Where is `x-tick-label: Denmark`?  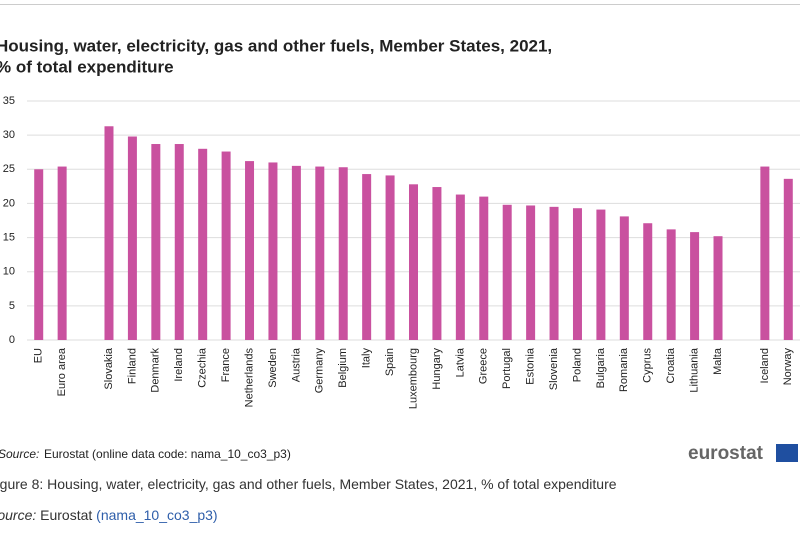
x-tick-label: Denmark is located at coordinates (156, 370).